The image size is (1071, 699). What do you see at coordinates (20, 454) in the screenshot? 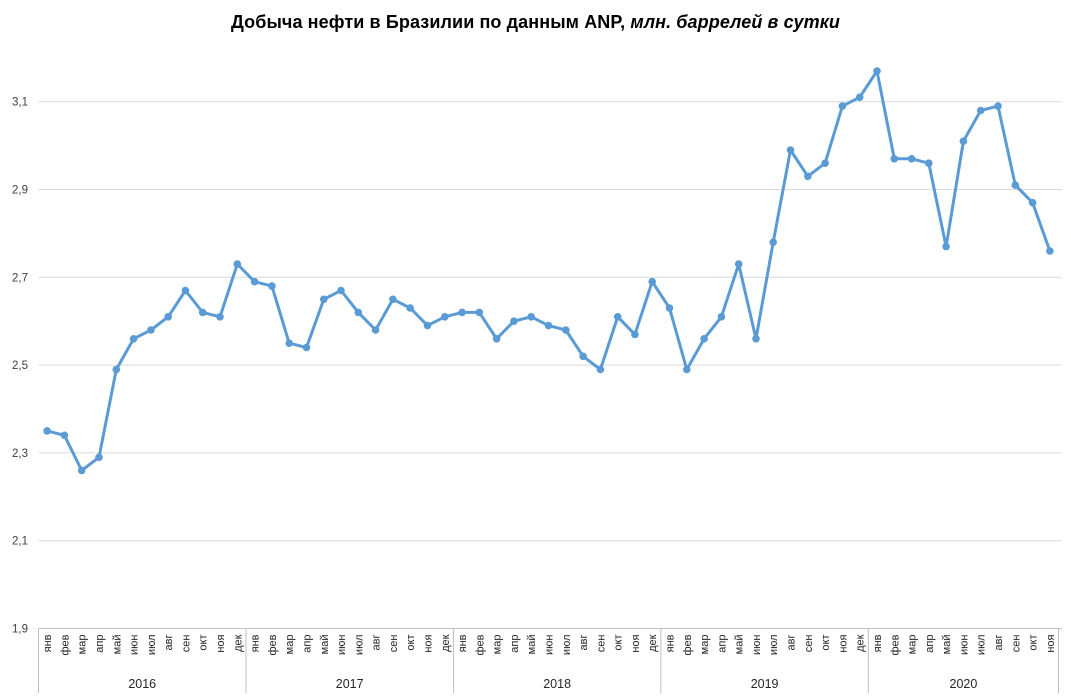
I see `y-axis-label: 2,3` at bounding box center [20, 454].